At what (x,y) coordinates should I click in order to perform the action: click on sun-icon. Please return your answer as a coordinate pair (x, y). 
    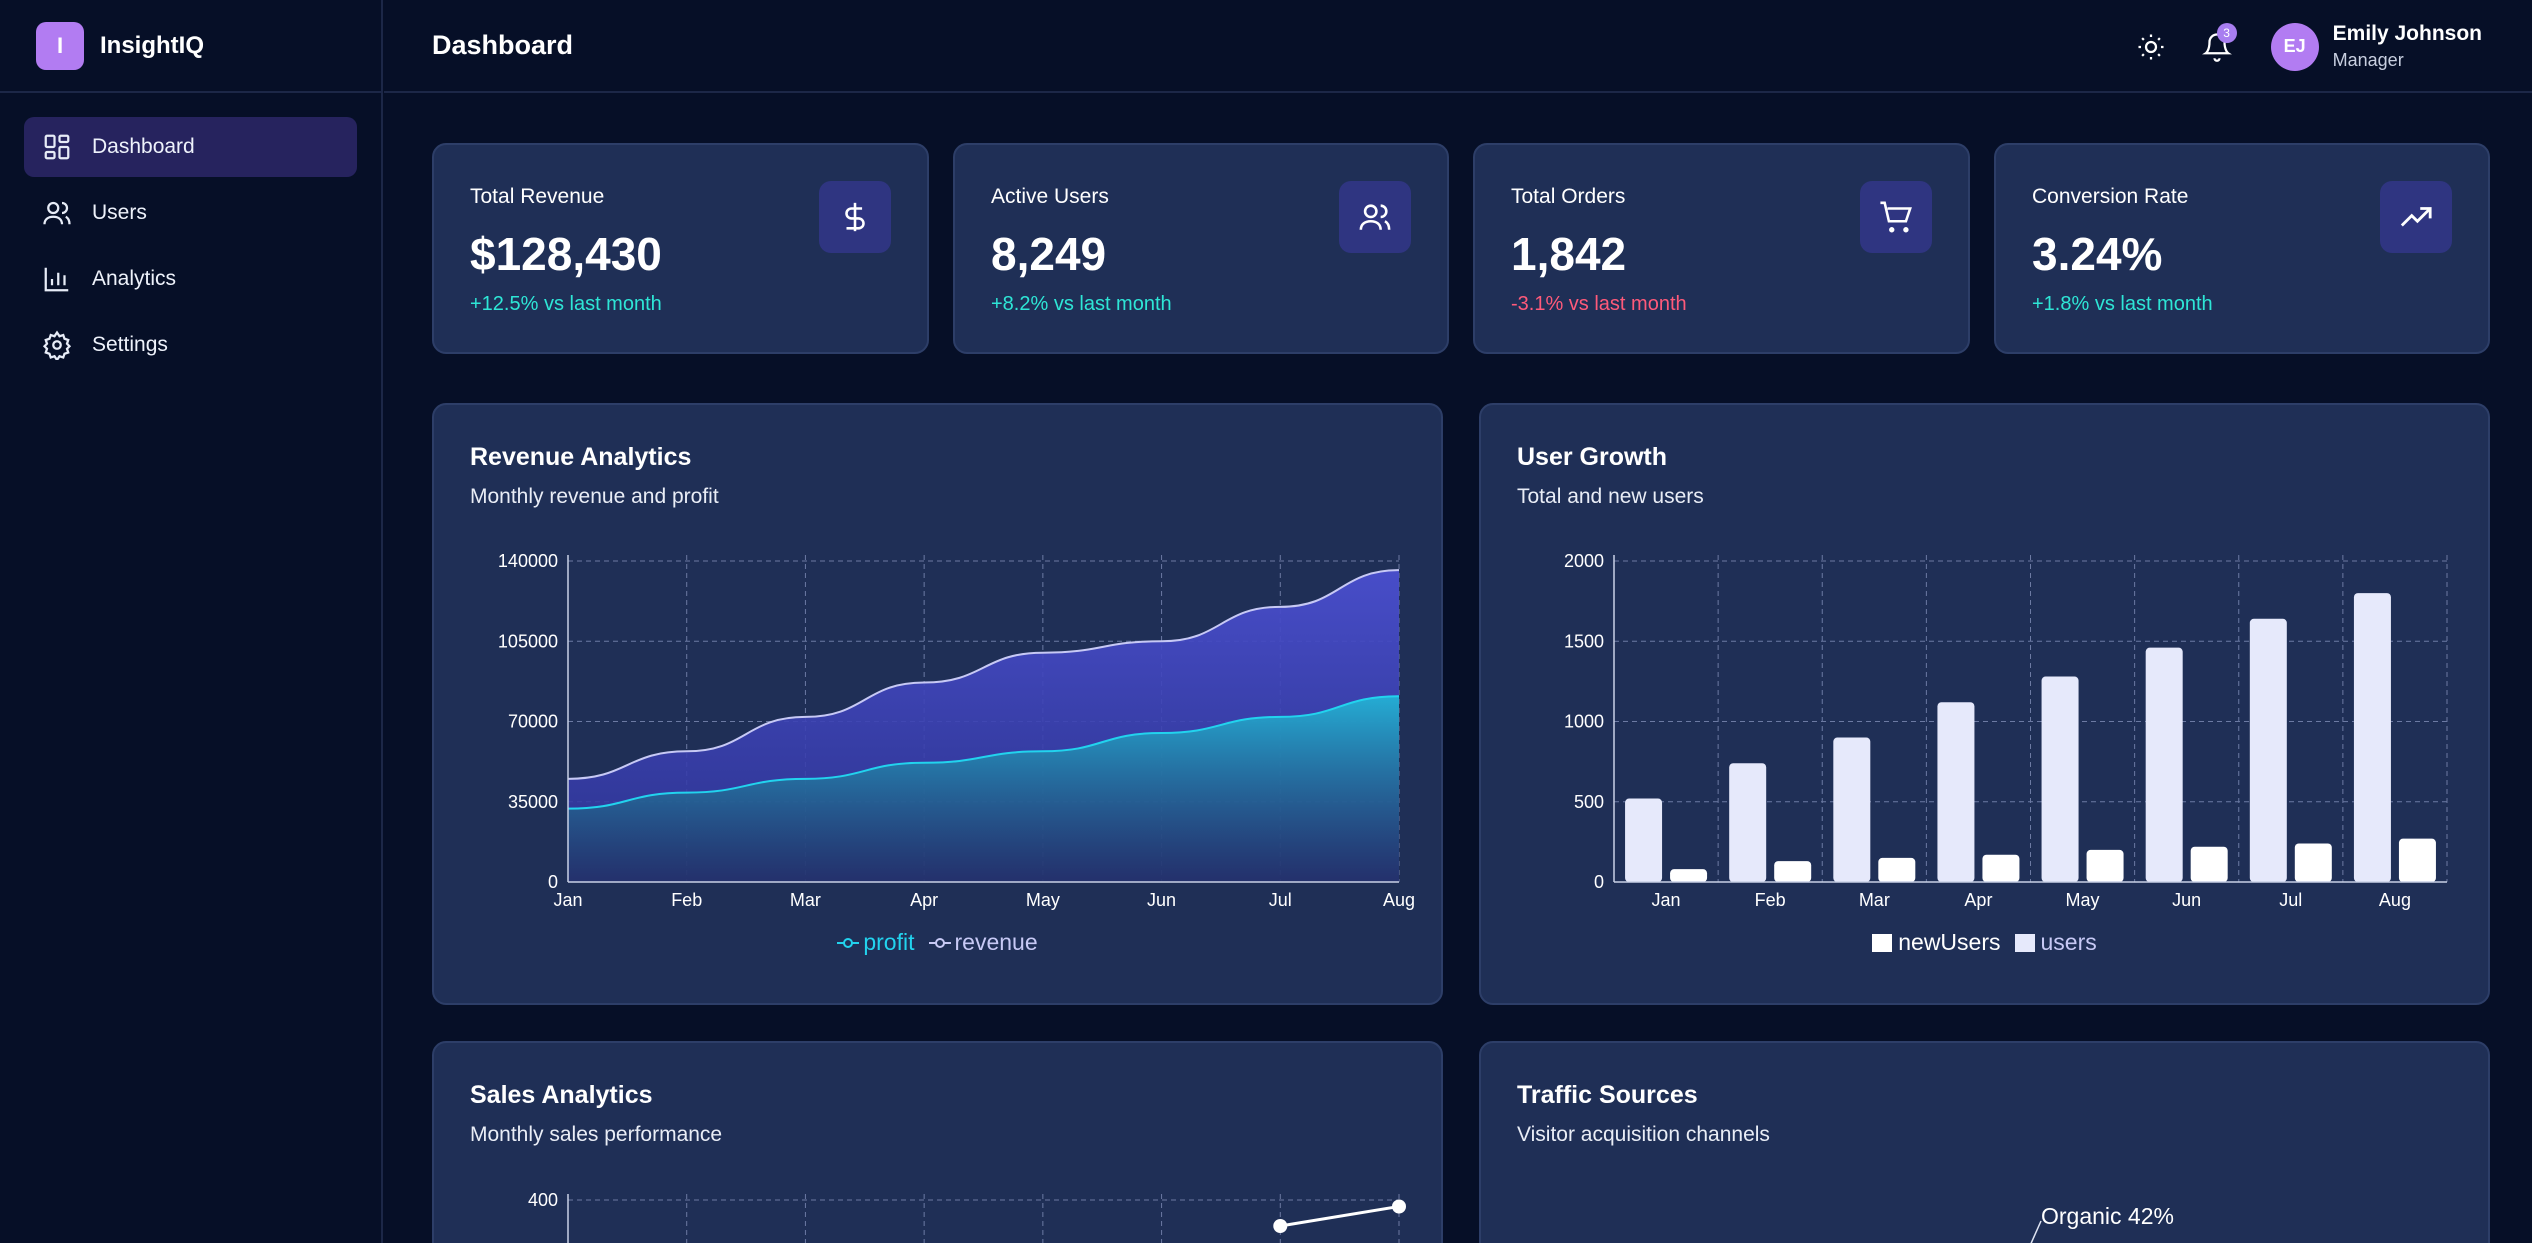
    Looking at the image, I should click on (2151, 46).